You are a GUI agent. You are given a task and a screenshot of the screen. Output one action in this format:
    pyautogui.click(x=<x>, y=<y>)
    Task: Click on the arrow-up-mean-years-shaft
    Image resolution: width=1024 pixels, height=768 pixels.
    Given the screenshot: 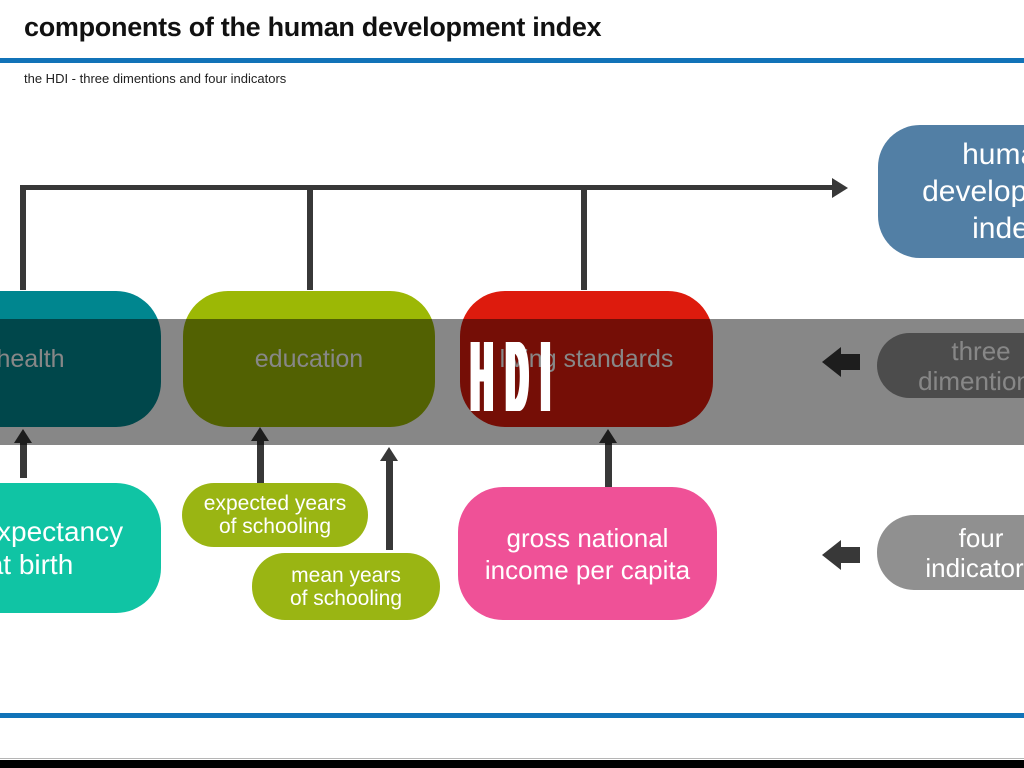 What is the action you would take?
    pyautogui.click(x=389, y=504)
    